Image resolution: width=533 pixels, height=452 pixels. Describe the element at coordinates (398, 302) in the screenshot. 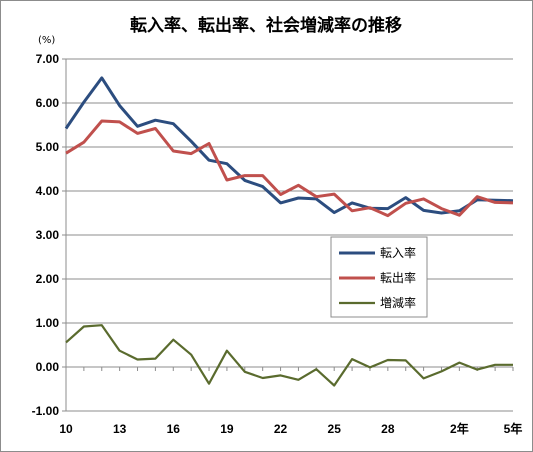

I see `legend-label: 増減率` at that location.